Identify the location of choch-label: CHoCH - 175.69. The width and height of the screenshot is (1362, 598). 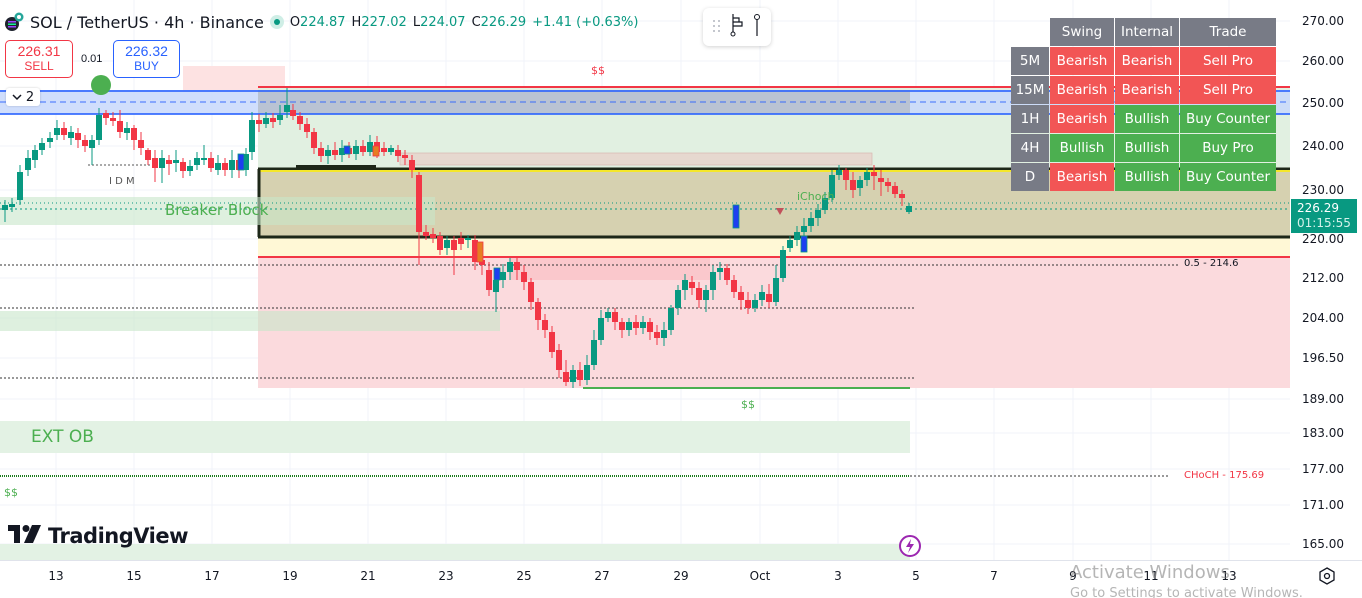
(1224, 475).